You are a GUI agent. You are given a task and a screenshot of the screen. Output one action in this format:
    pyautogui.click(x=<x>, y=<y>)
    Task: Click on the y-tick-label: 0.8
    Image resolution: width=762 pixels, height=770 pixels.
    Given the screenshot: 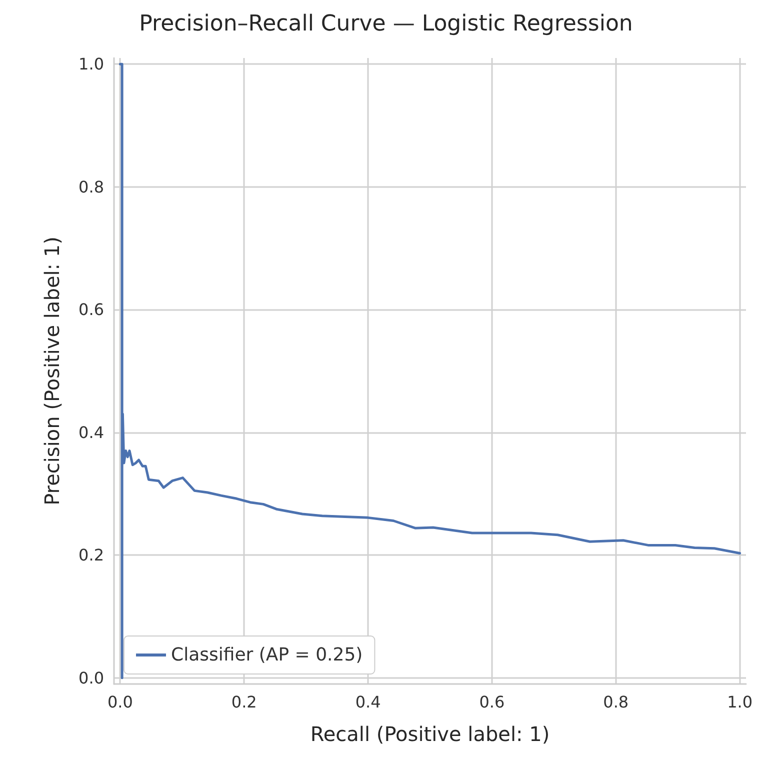 What is the action you would take?
    pyautogui.click(x=91, y=186)
    